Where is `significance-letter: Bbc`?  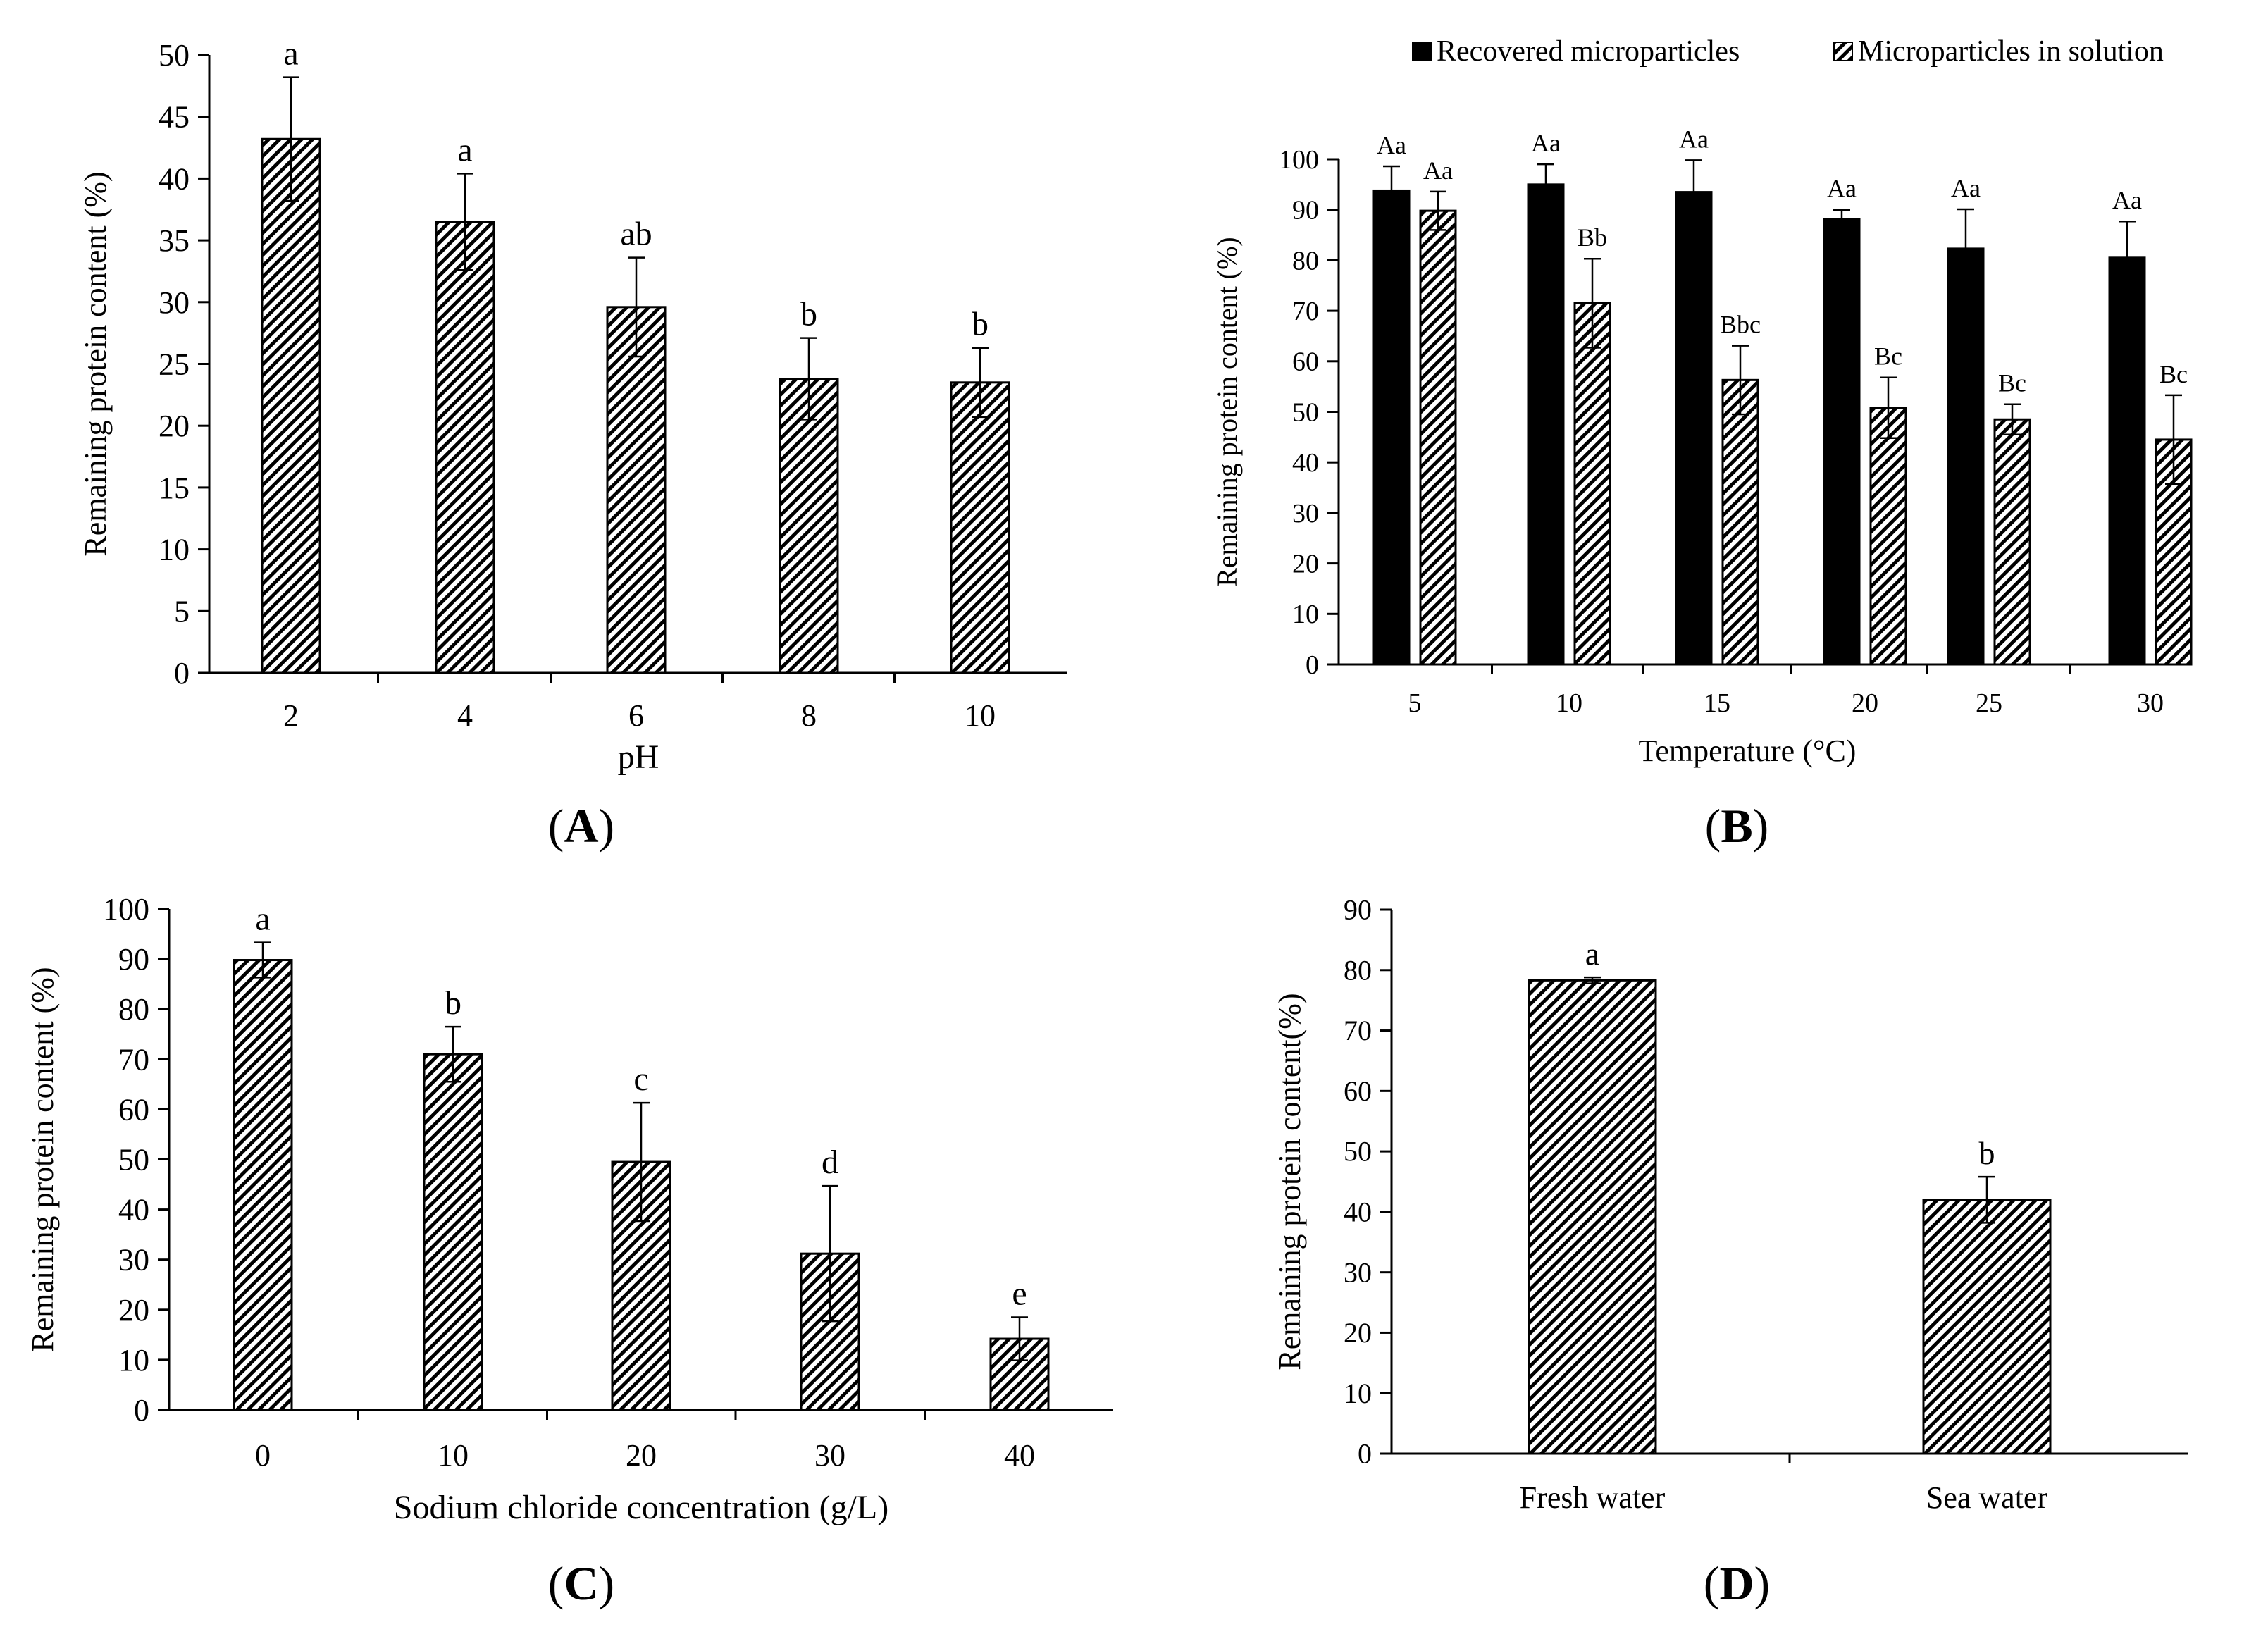
significance-letter: Bbc is located at coordinates (1740, 325).